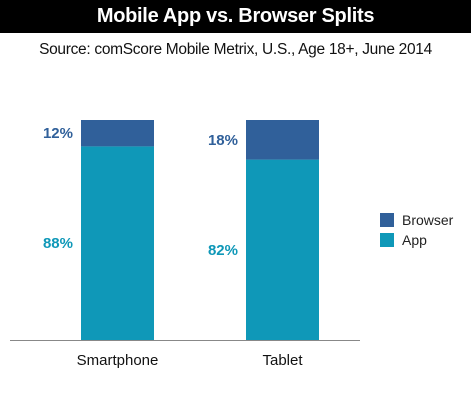 This screenshot has width=471, height=409. What do you see at coordinates (58, 133) in the screenshot?
I see `data-label-browser-smartphone: 12%` at bounding box center [58, 133].